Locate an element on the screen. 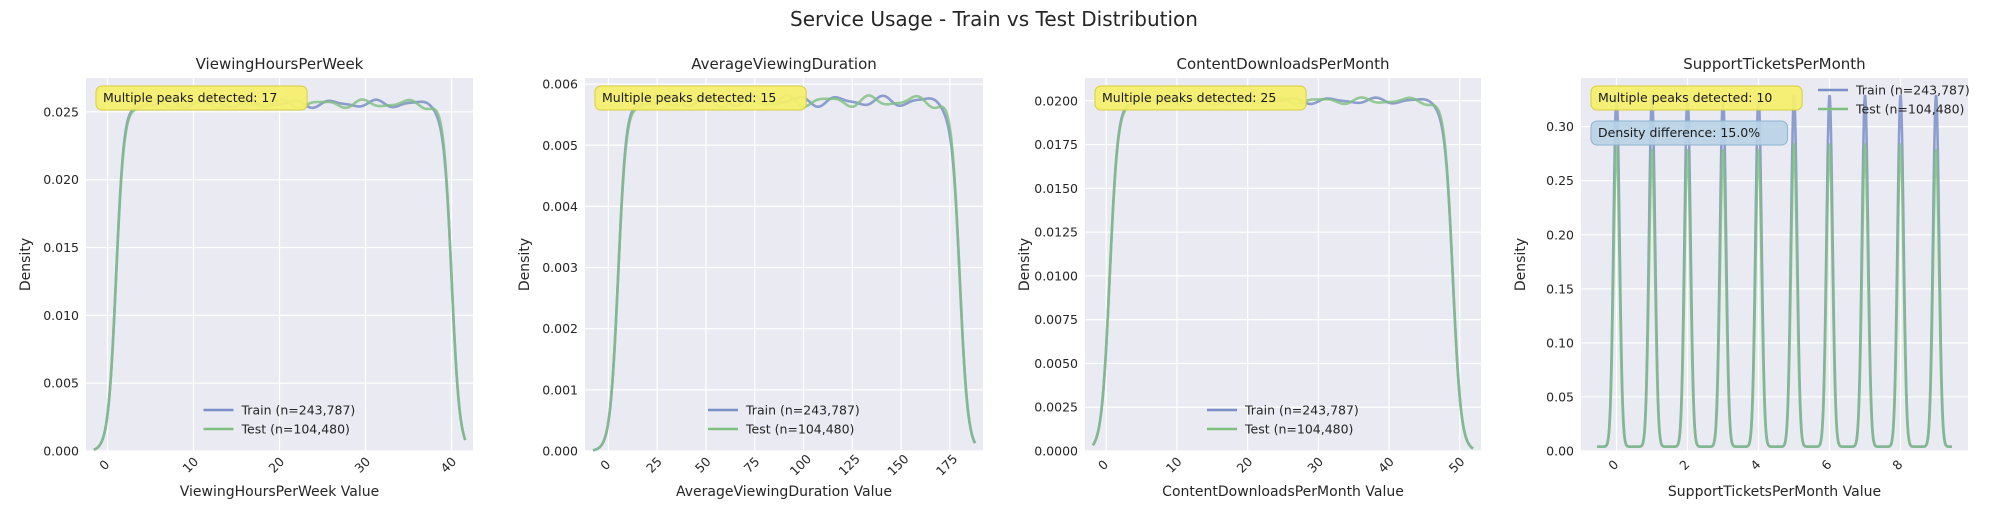 This screenshot has width=1989, height=515. y-tick-label: 0.002 is located at coordinates (560, 328).